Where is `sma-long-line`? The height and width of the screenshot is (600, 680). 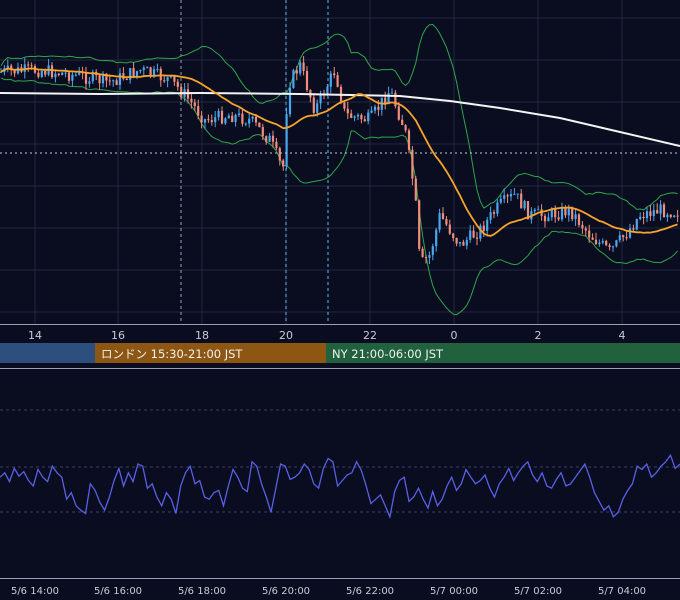 sma-long-line is located at coordinates (340, 119).